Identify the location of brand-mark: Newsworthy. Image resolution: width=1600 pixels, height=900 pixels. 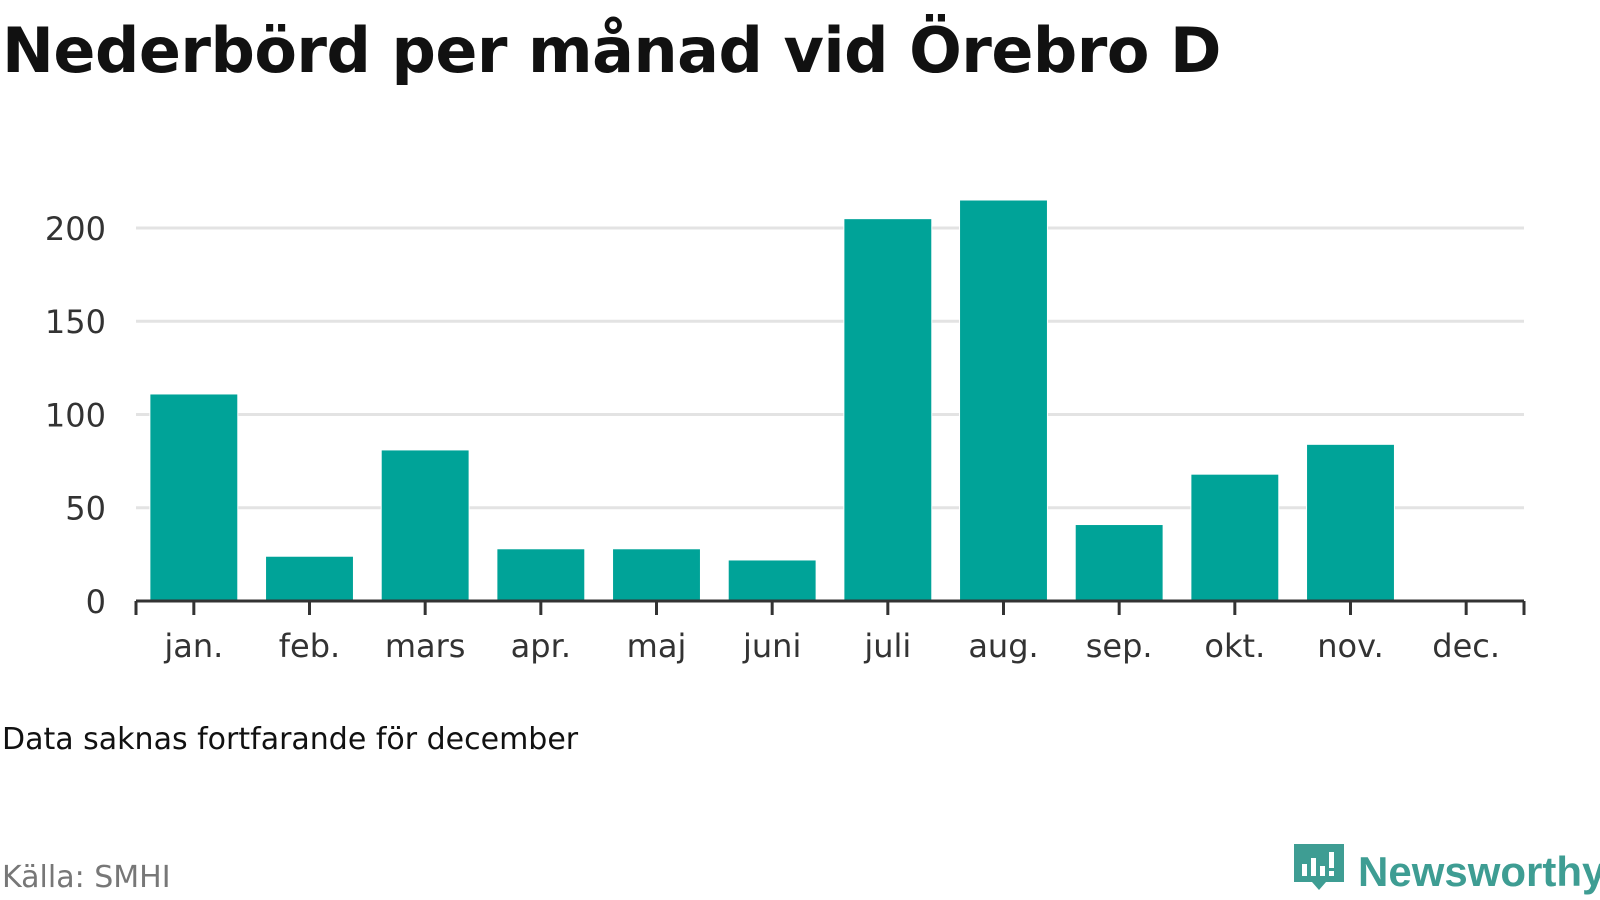
(1445, 871).